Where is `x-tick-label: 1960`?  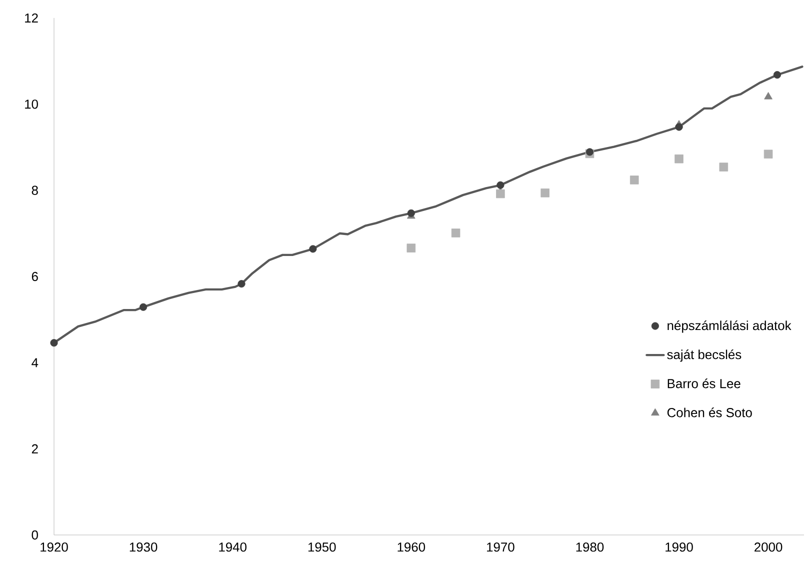
x-tick-label: 1960 is located at coordinates (412, 547).